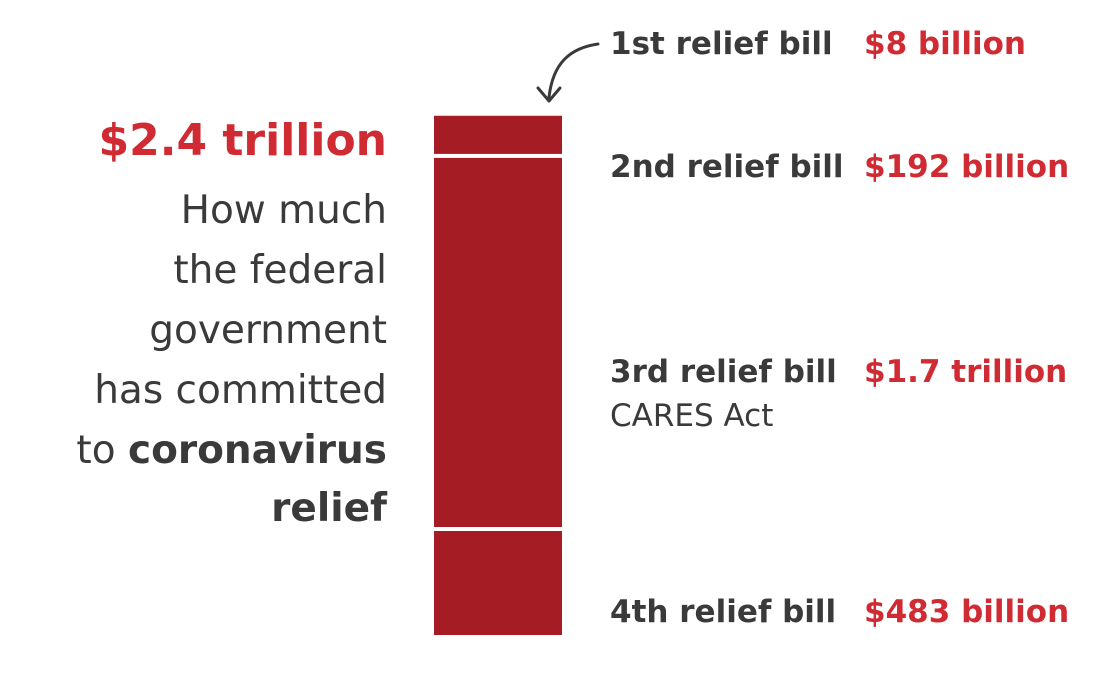  What do you see at coordinates (268, 330) in the screenshot?
I see `description-line-3: government` at bounding box center [268, 330].